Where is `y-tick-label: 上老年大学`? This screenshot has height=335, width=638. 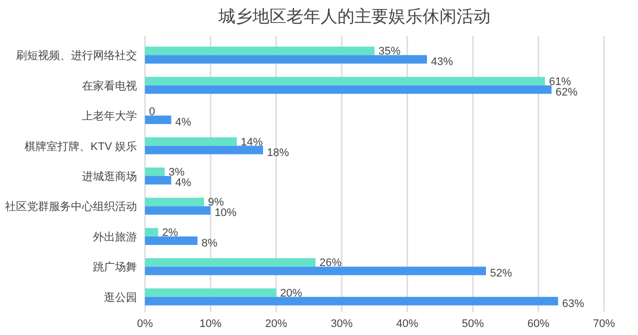
y-tick-label: 上老年大学 is located at coordinates (109, 116).